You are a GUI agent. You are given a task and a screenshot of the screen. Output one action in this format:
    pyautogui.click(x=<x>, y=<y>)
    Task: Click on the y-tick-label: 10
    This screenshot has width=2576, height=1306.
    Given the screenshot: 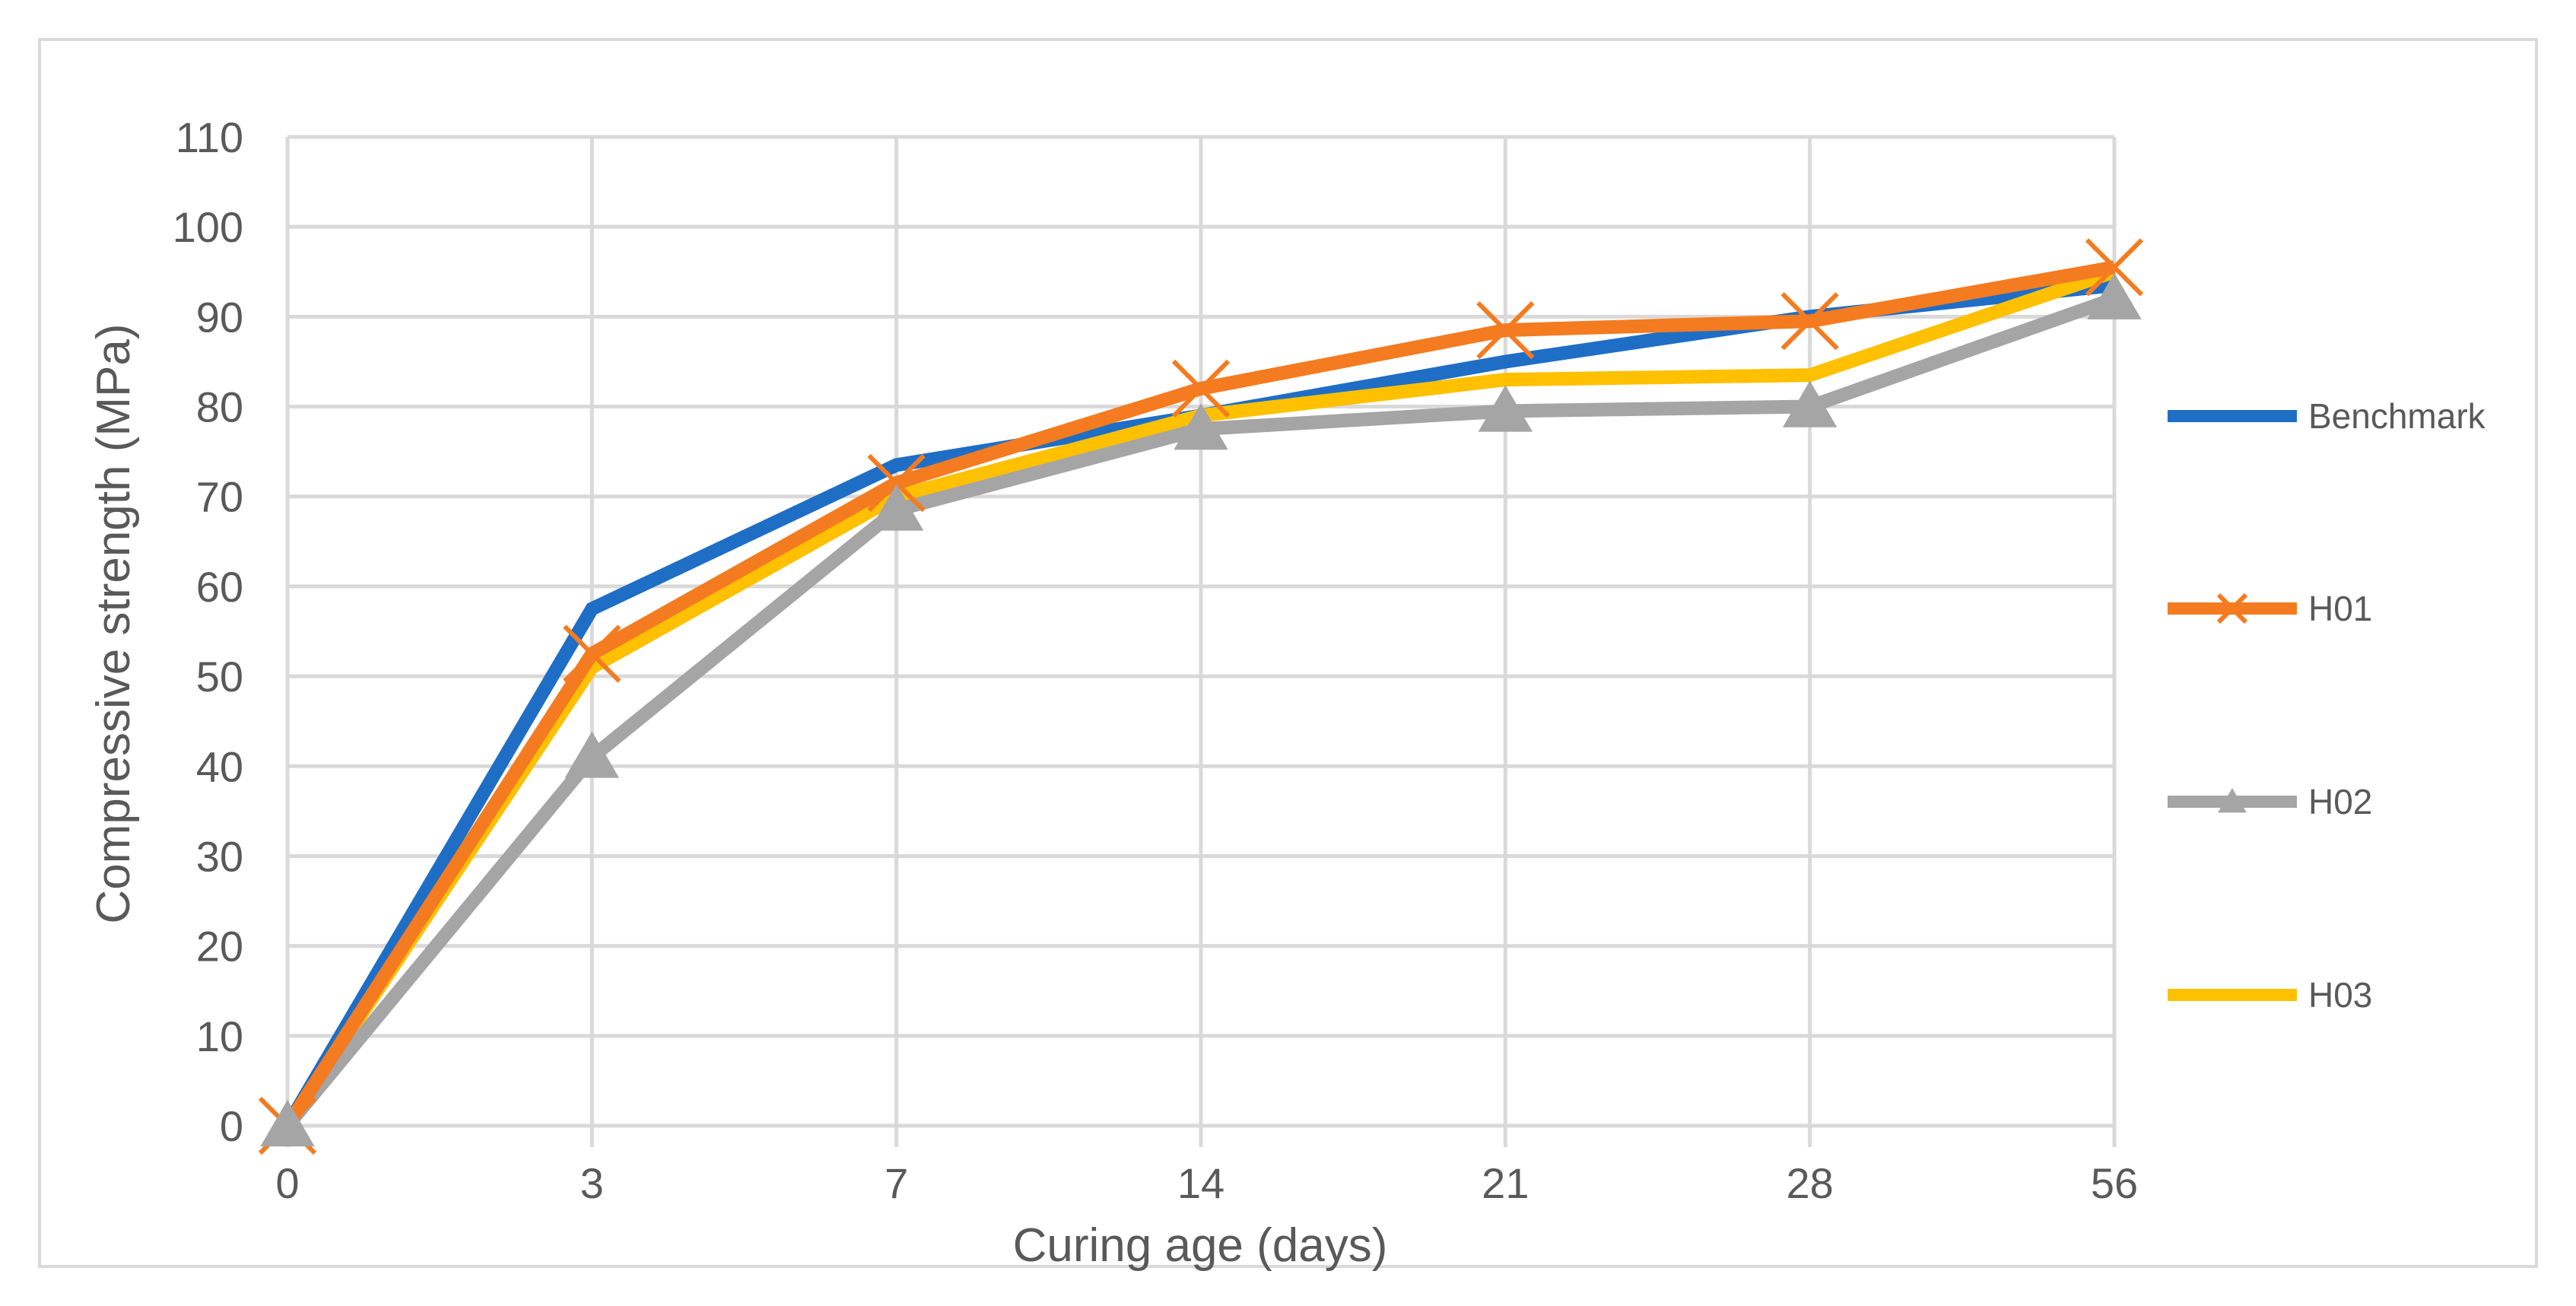 What is the action you would take?
    pyautogui.click(x=219, y=1036)
    